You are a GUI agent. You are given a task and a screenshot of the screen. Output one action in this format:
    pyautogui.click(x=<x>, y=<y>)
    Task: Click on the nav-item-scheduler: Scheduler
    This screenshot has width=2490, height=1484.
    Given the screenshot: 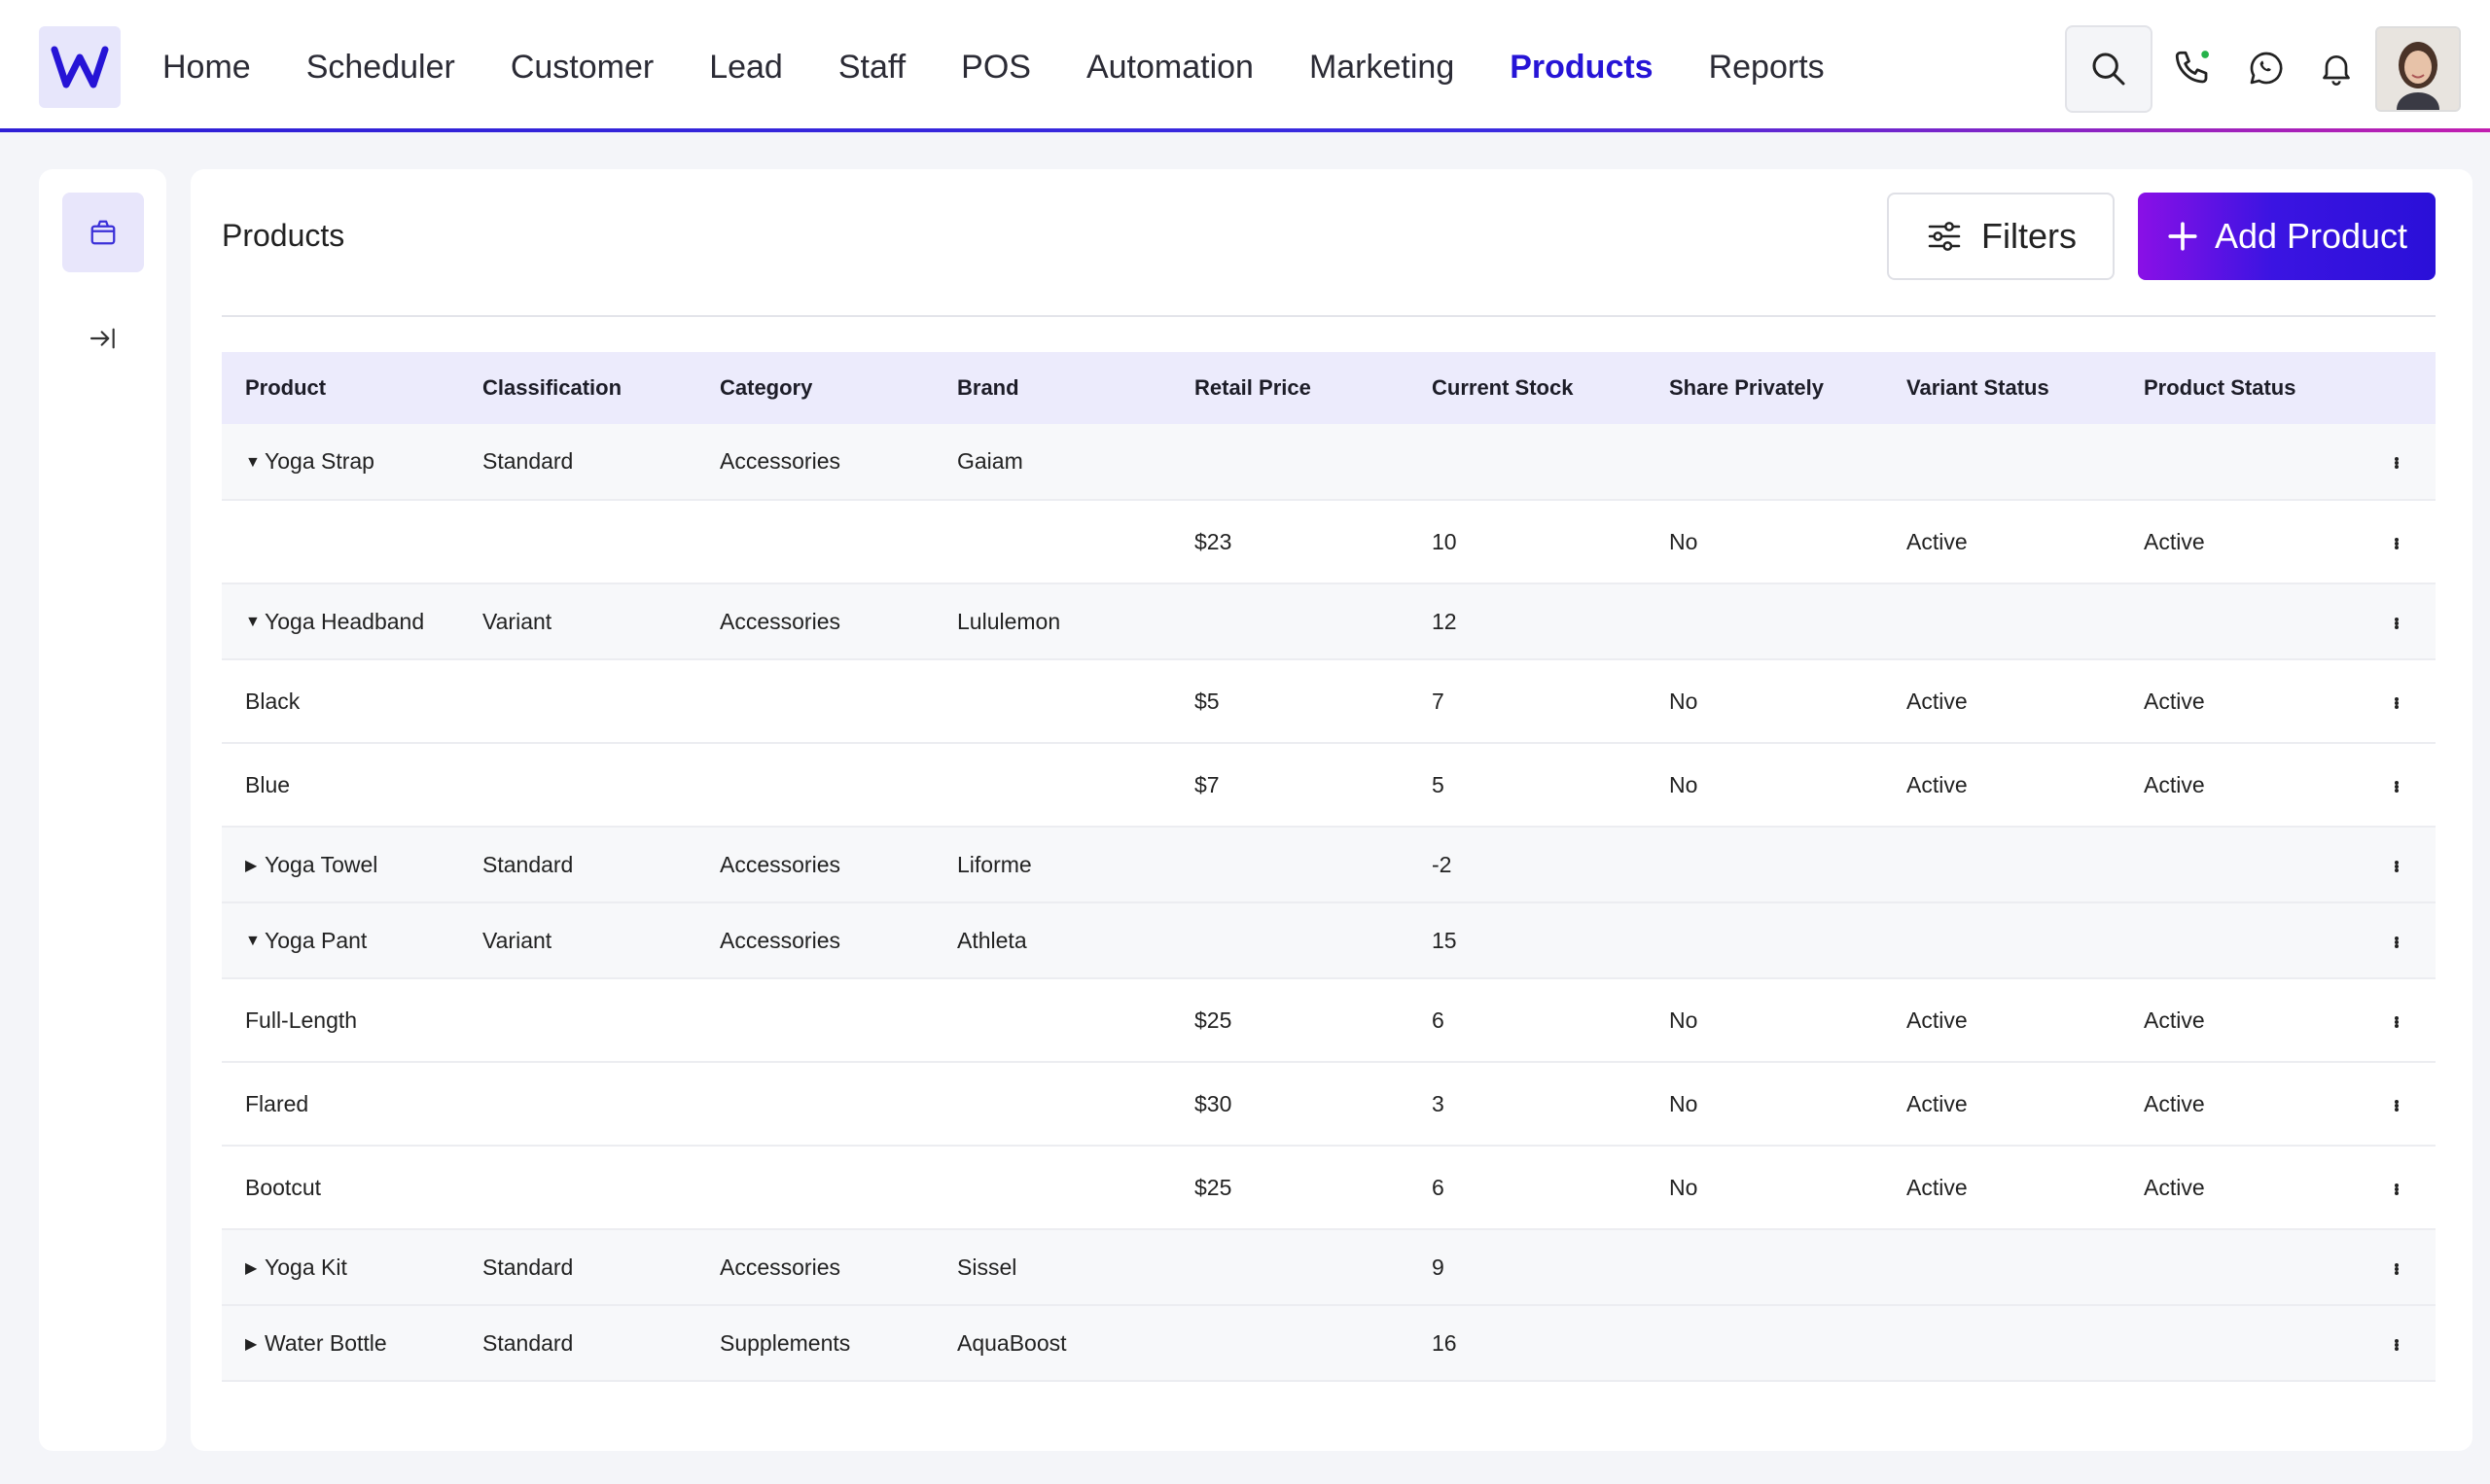 What is the action you would take?
    pyautogui.click(x=380, y=68)
    